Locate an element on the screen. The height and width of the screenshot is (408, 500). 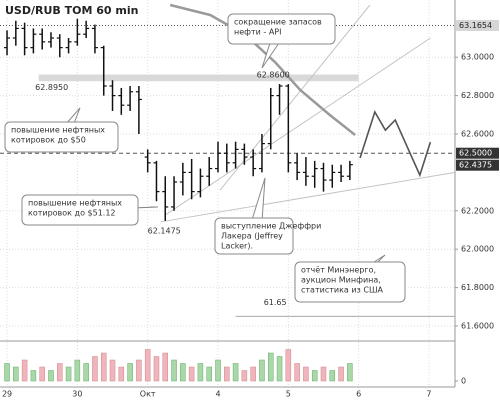
price-label: 62.8600 is located at coordinates (273, 75).